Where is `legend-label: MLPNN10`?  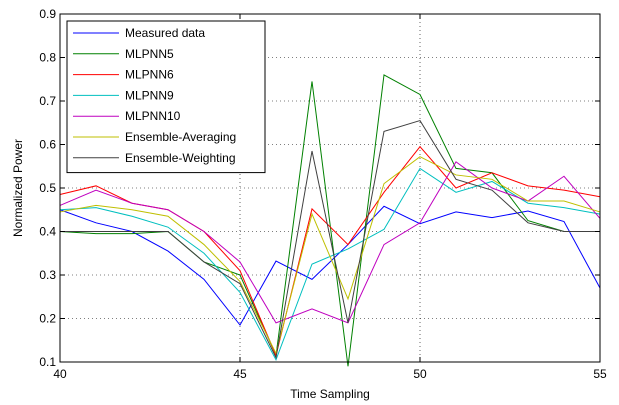 legend-label: MLPNN10 is located at coordinates (153, 116).